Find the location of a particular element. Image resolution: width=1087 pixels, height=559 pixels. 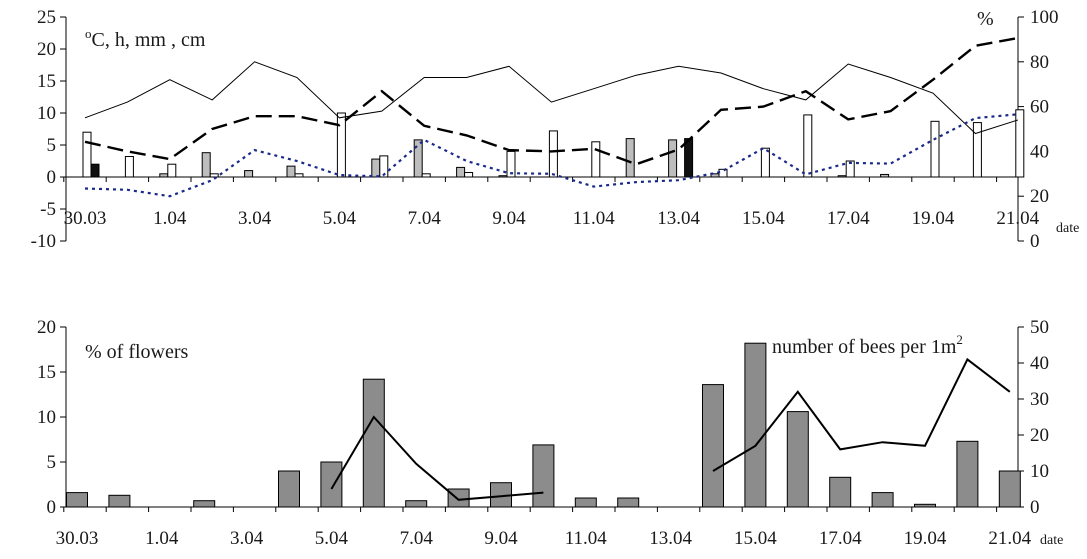

bottom-left-tick-label: 0 is located at coordinates (52, 507).